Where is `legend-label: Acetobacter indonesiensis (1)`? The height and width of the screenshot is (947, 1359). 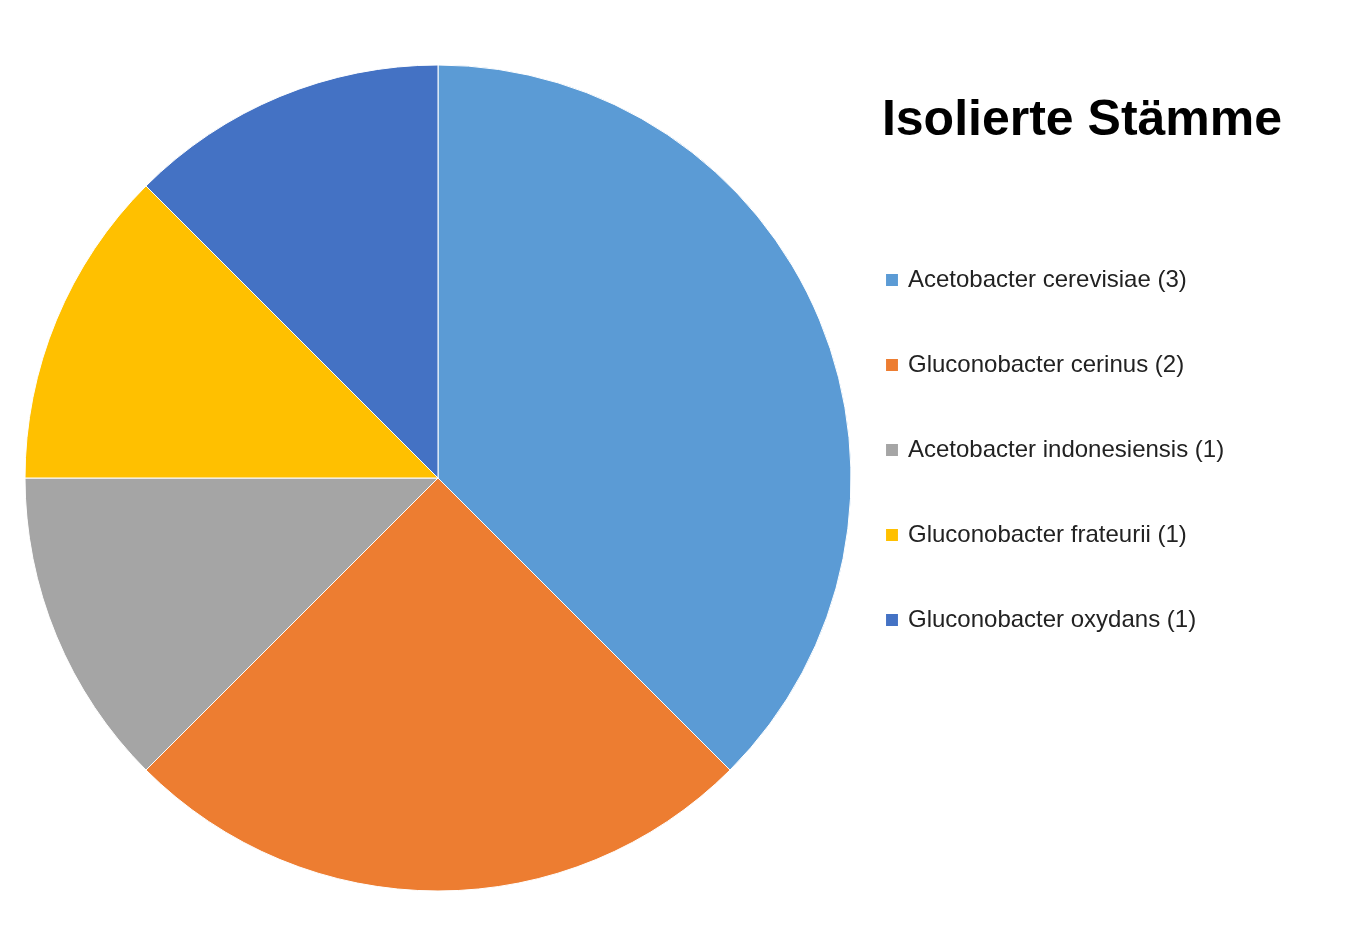 legend-label: Acetobacter indonesiensis (1) is located at coordinates (1066, 448).